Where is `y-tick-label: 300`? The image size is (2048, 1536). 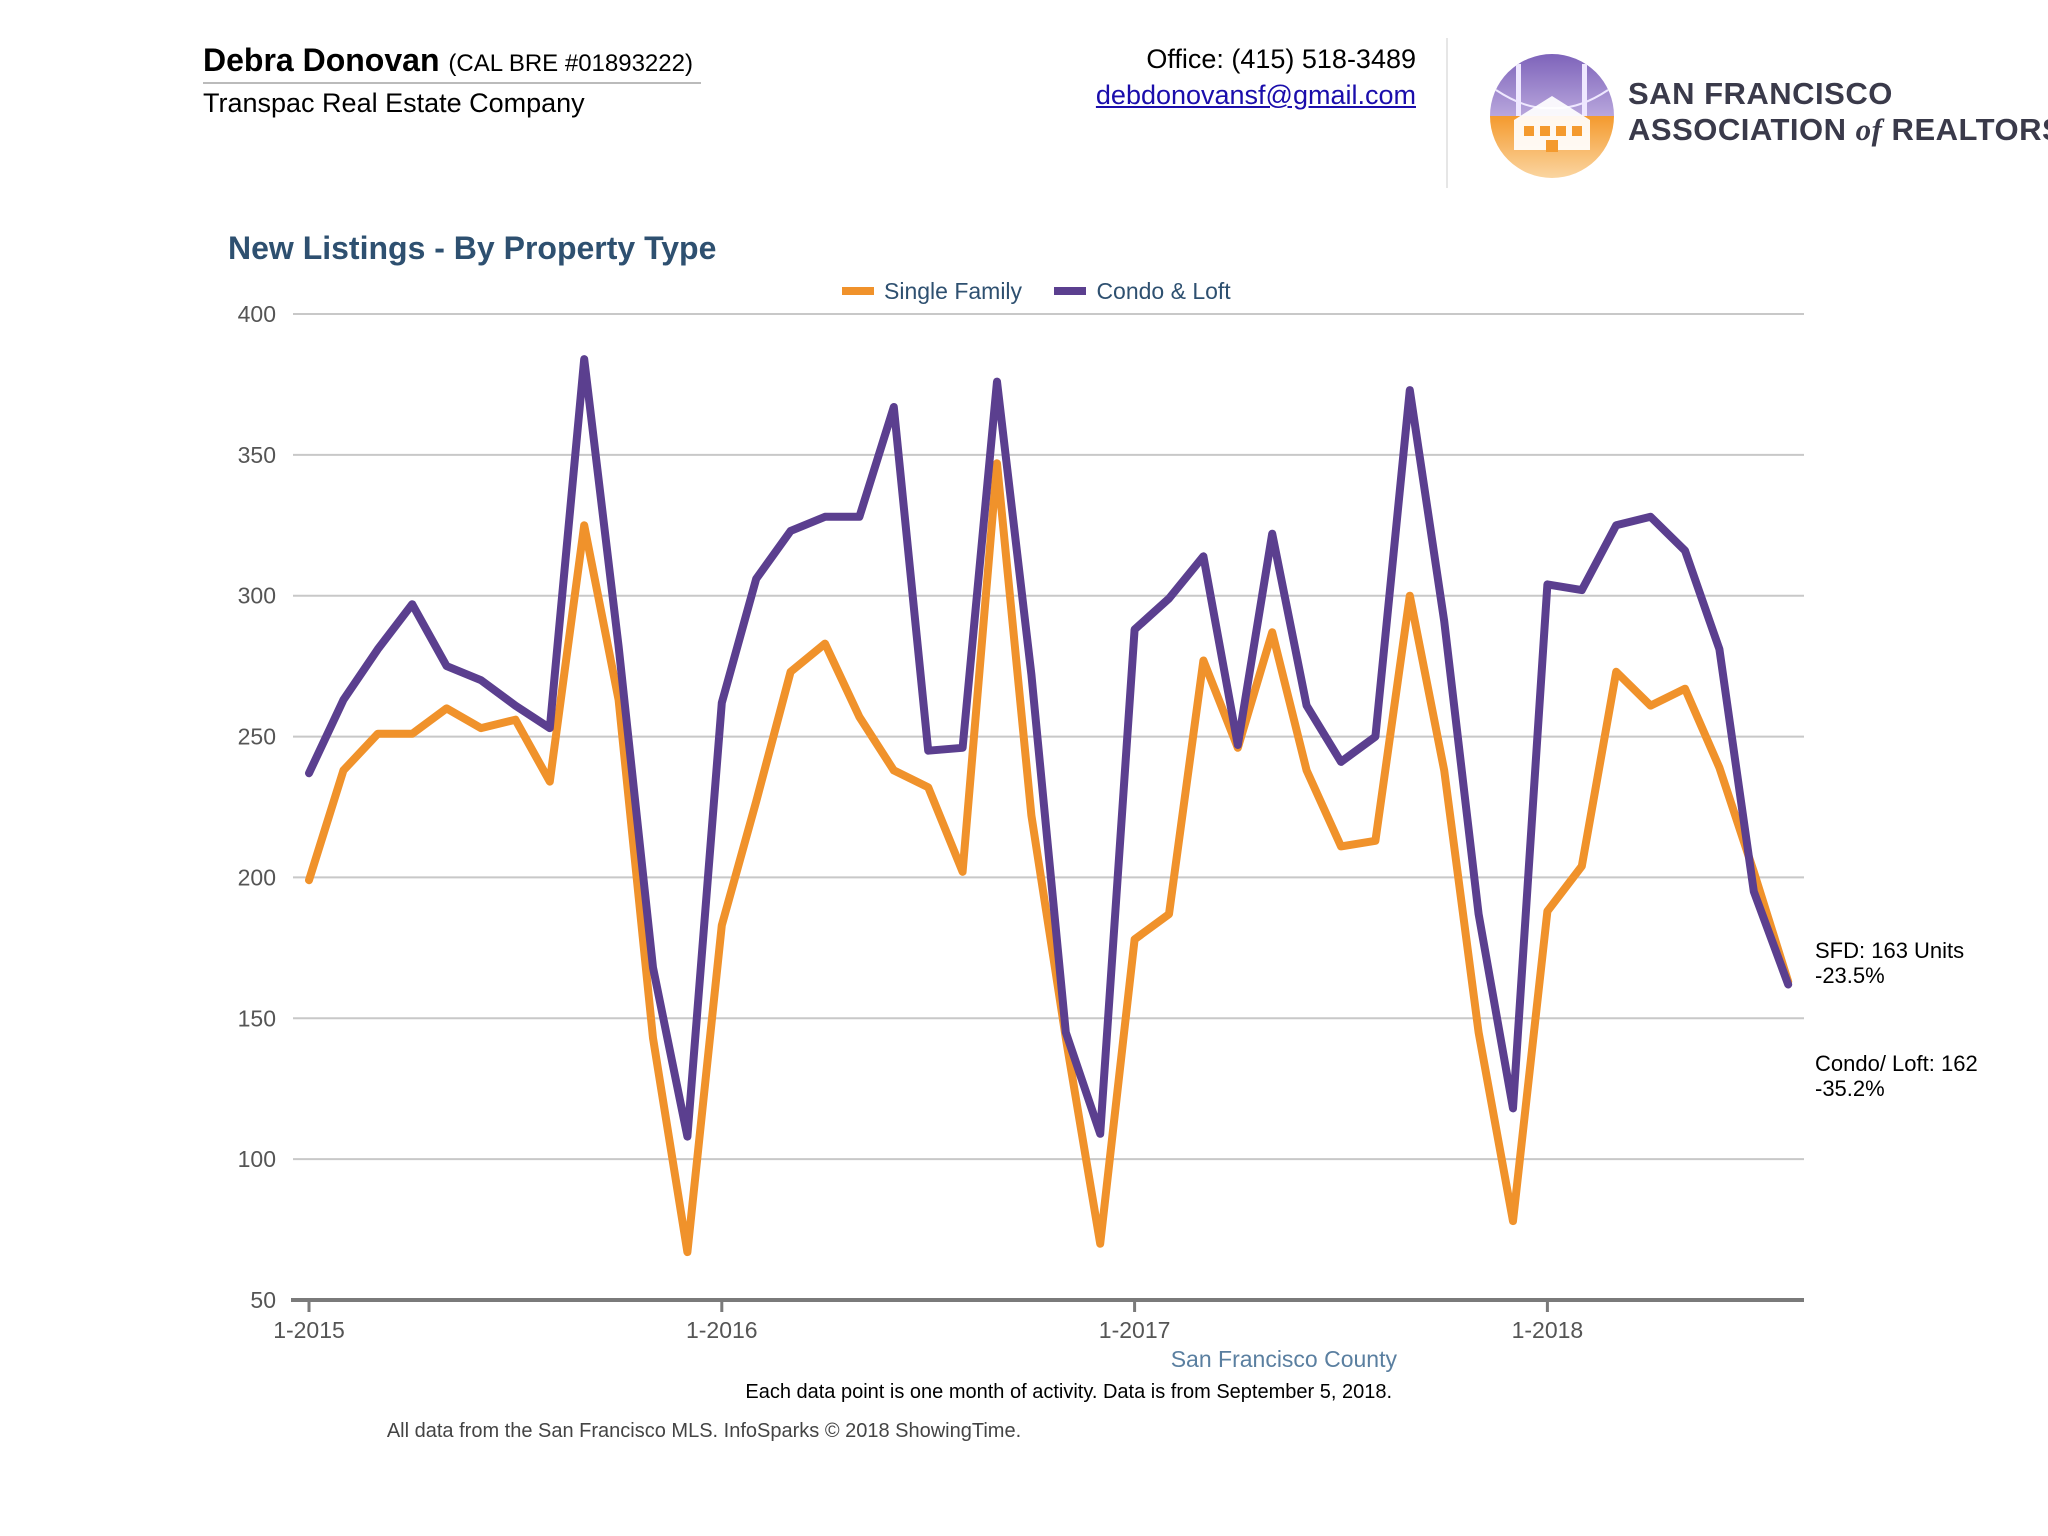 y-tick-label: 300 is located at coordinates (257, 596).